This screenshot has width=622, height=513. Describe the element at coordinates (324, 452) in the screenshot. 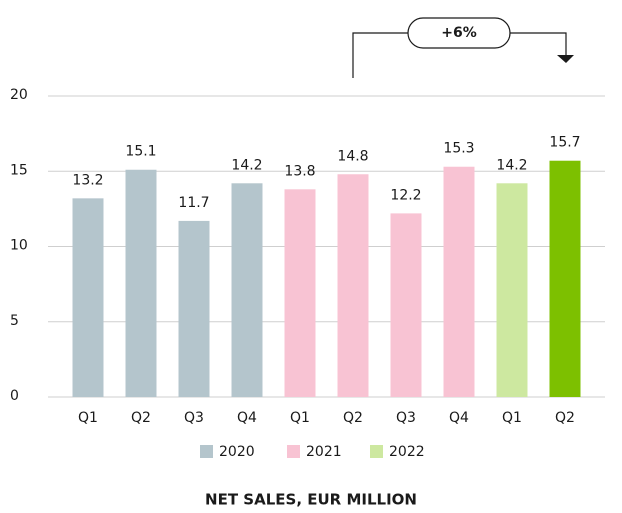

I see `legend-label: 2021` at that location.